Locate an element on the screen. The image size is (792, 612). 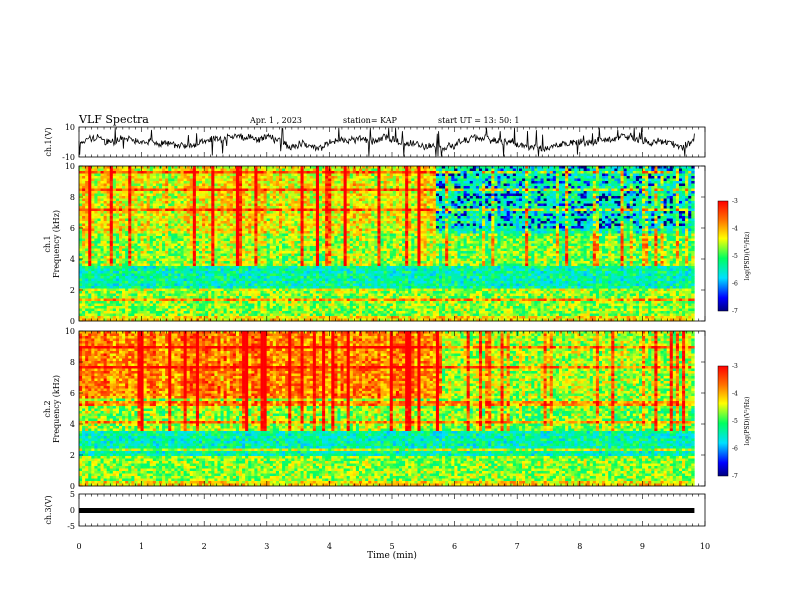
station-label: station= KAP is located at coordinates (370, 120).